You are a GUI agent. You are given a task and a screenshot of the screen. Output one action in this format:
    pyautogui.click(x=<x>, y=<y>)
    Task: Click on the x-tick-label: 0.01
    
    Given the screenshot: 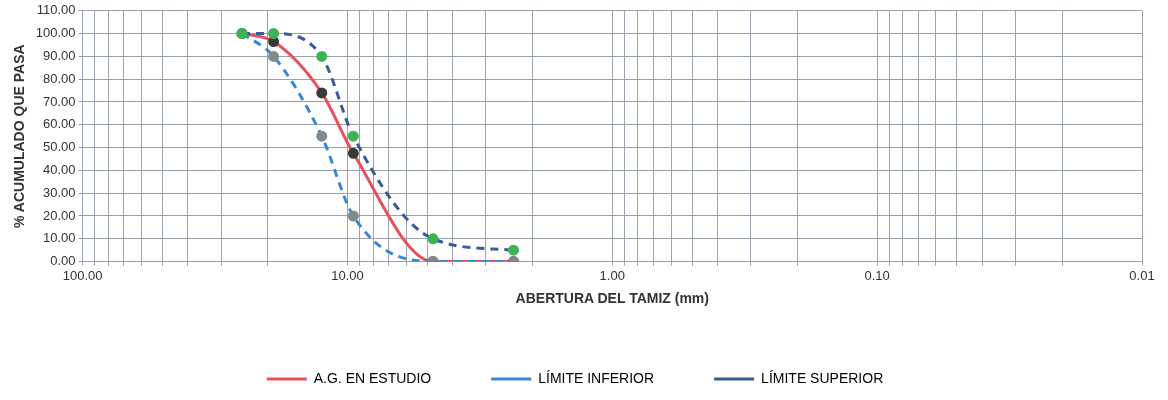 What is the action you would take?
    pyautogui.click(x=1142, y=275)
    